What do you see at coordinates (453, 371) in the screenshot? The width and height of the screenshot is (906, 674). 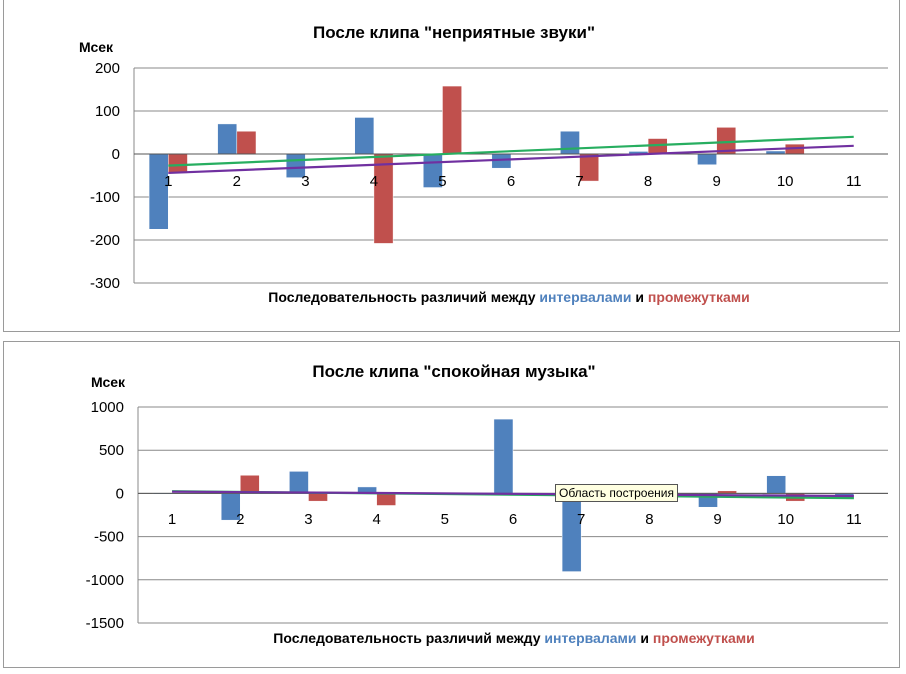 I see `chart-2-title: После клипа "спокойная музыка"` at bounding box center [453, 371].